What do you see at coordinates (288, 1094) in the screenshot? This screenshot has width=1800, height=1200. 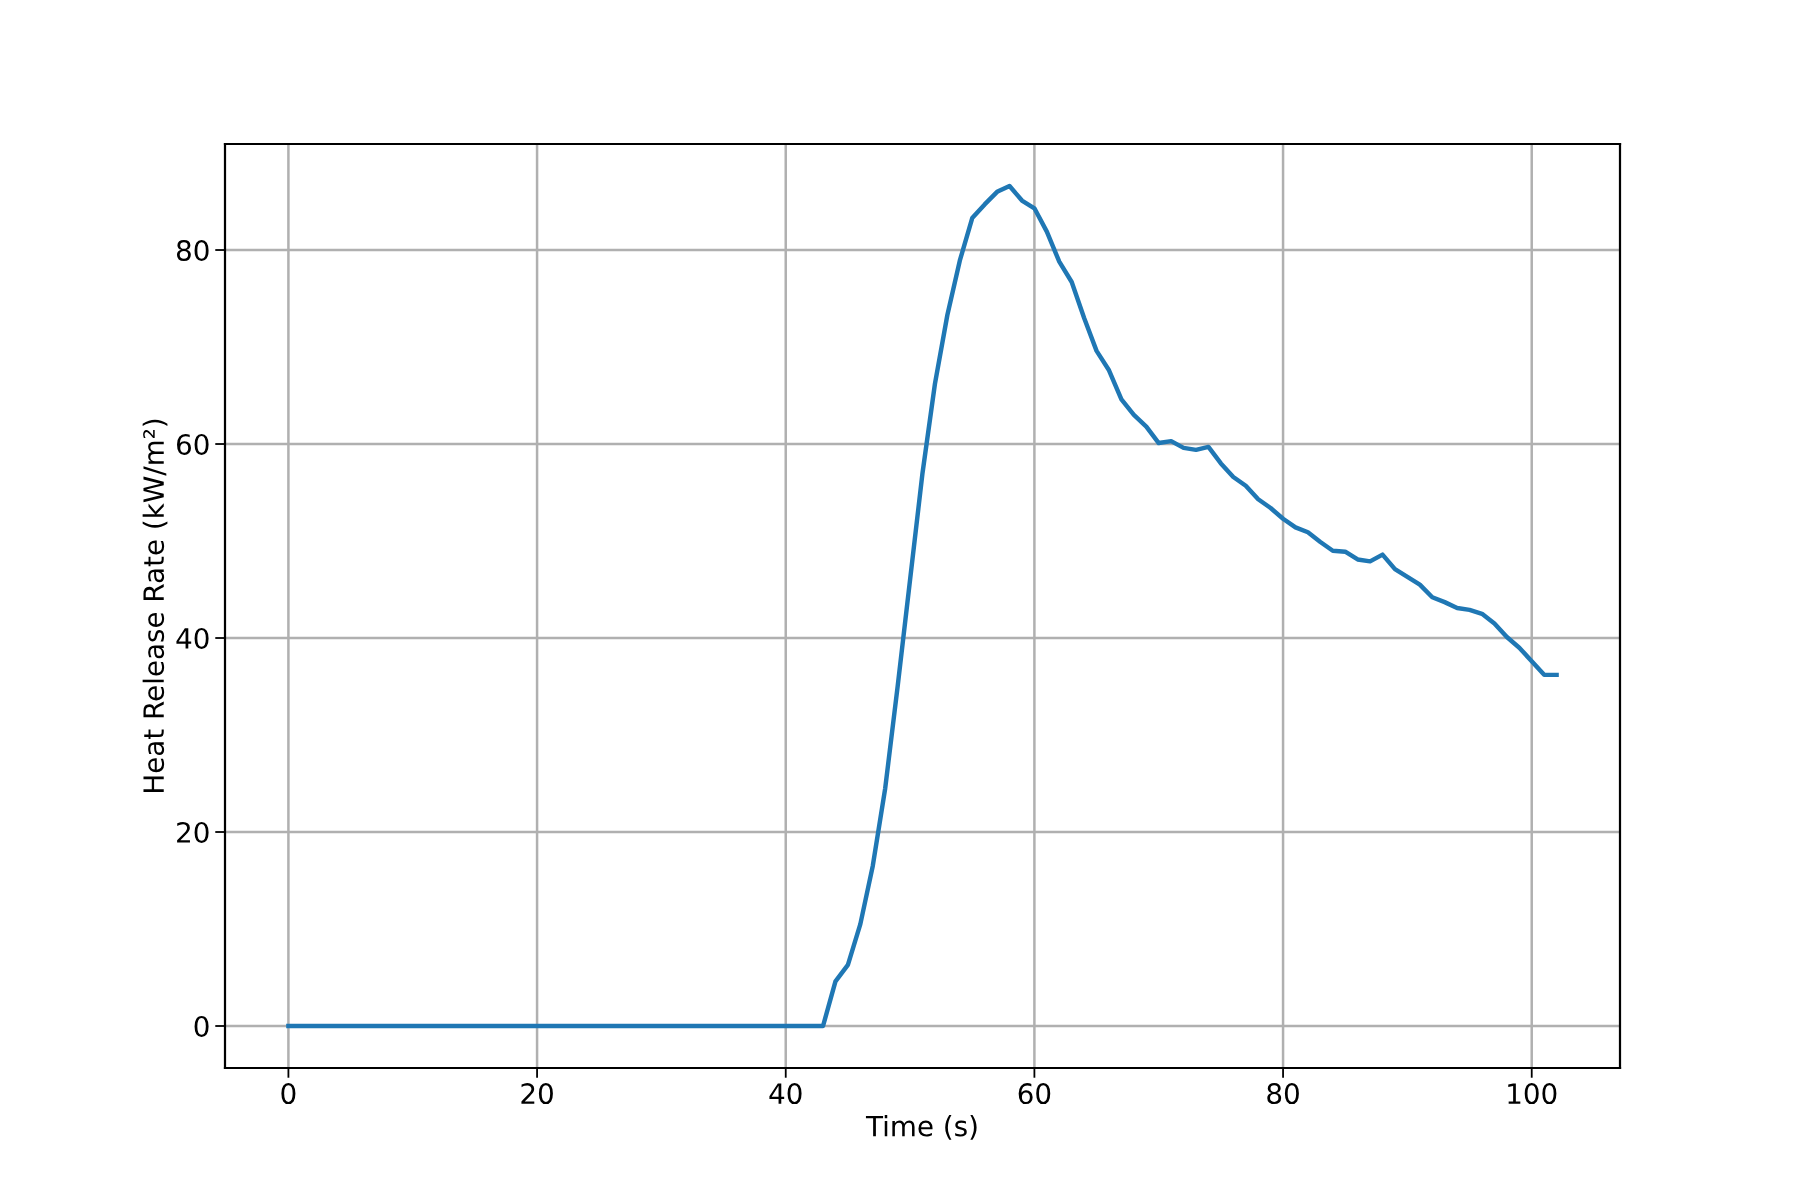 I see `x-tick-label: 0` at bounding box center [288, 1094].